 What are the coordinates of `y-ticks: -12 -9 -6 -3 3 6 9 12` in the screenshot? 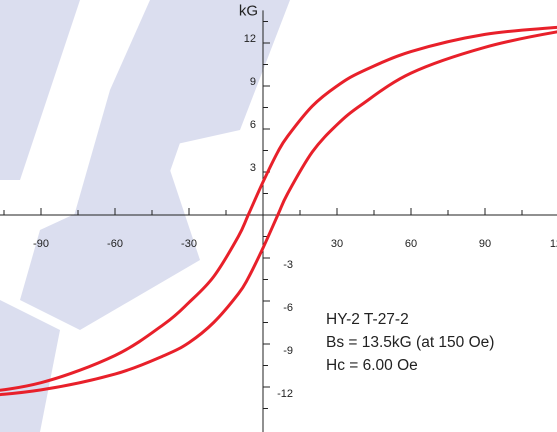 It's located at (268, 215).